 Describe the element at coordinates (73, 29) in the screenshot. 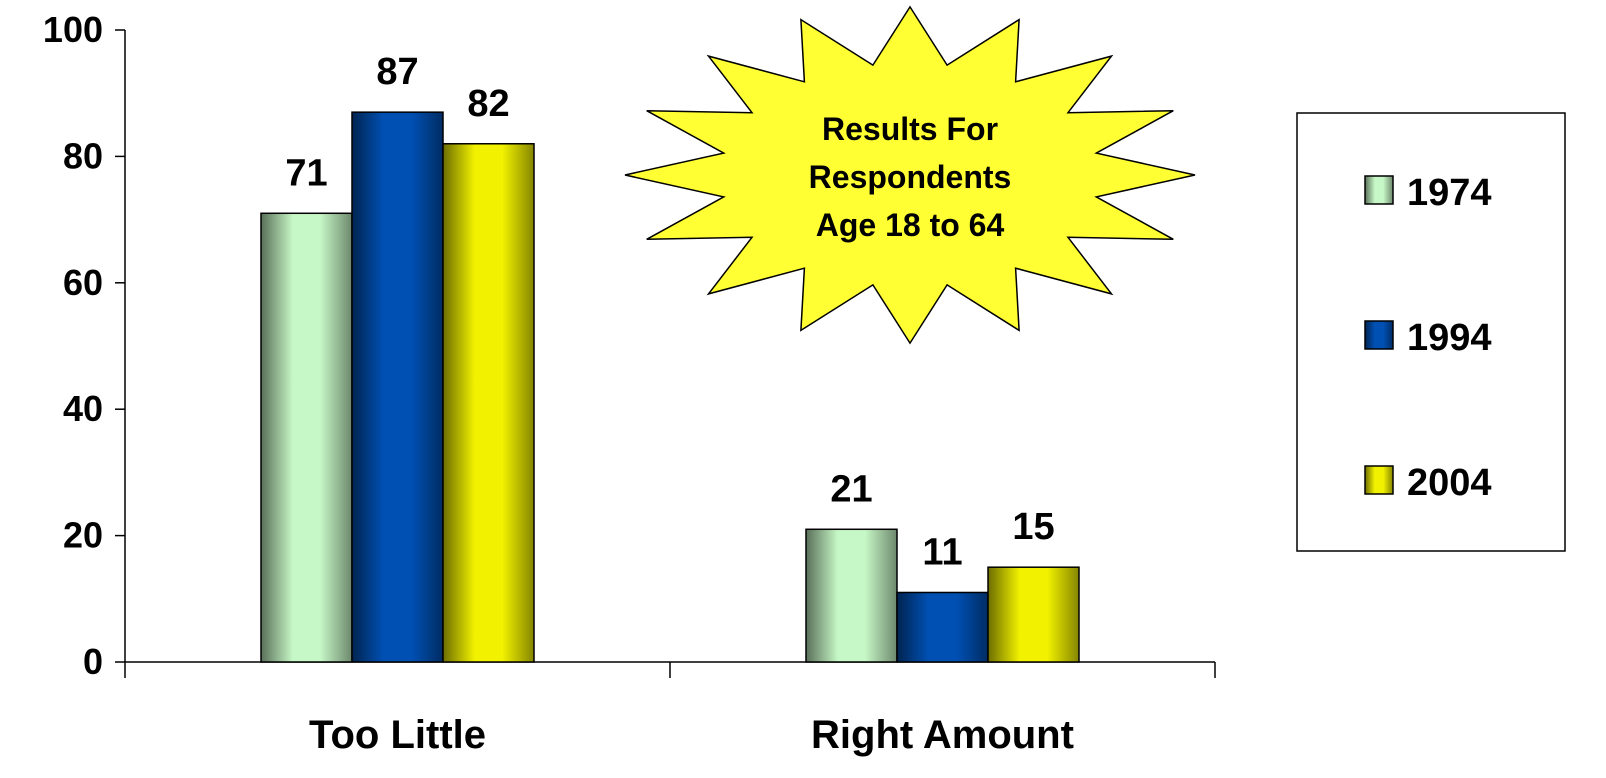

I see `y-tick-label: 100` at that location.